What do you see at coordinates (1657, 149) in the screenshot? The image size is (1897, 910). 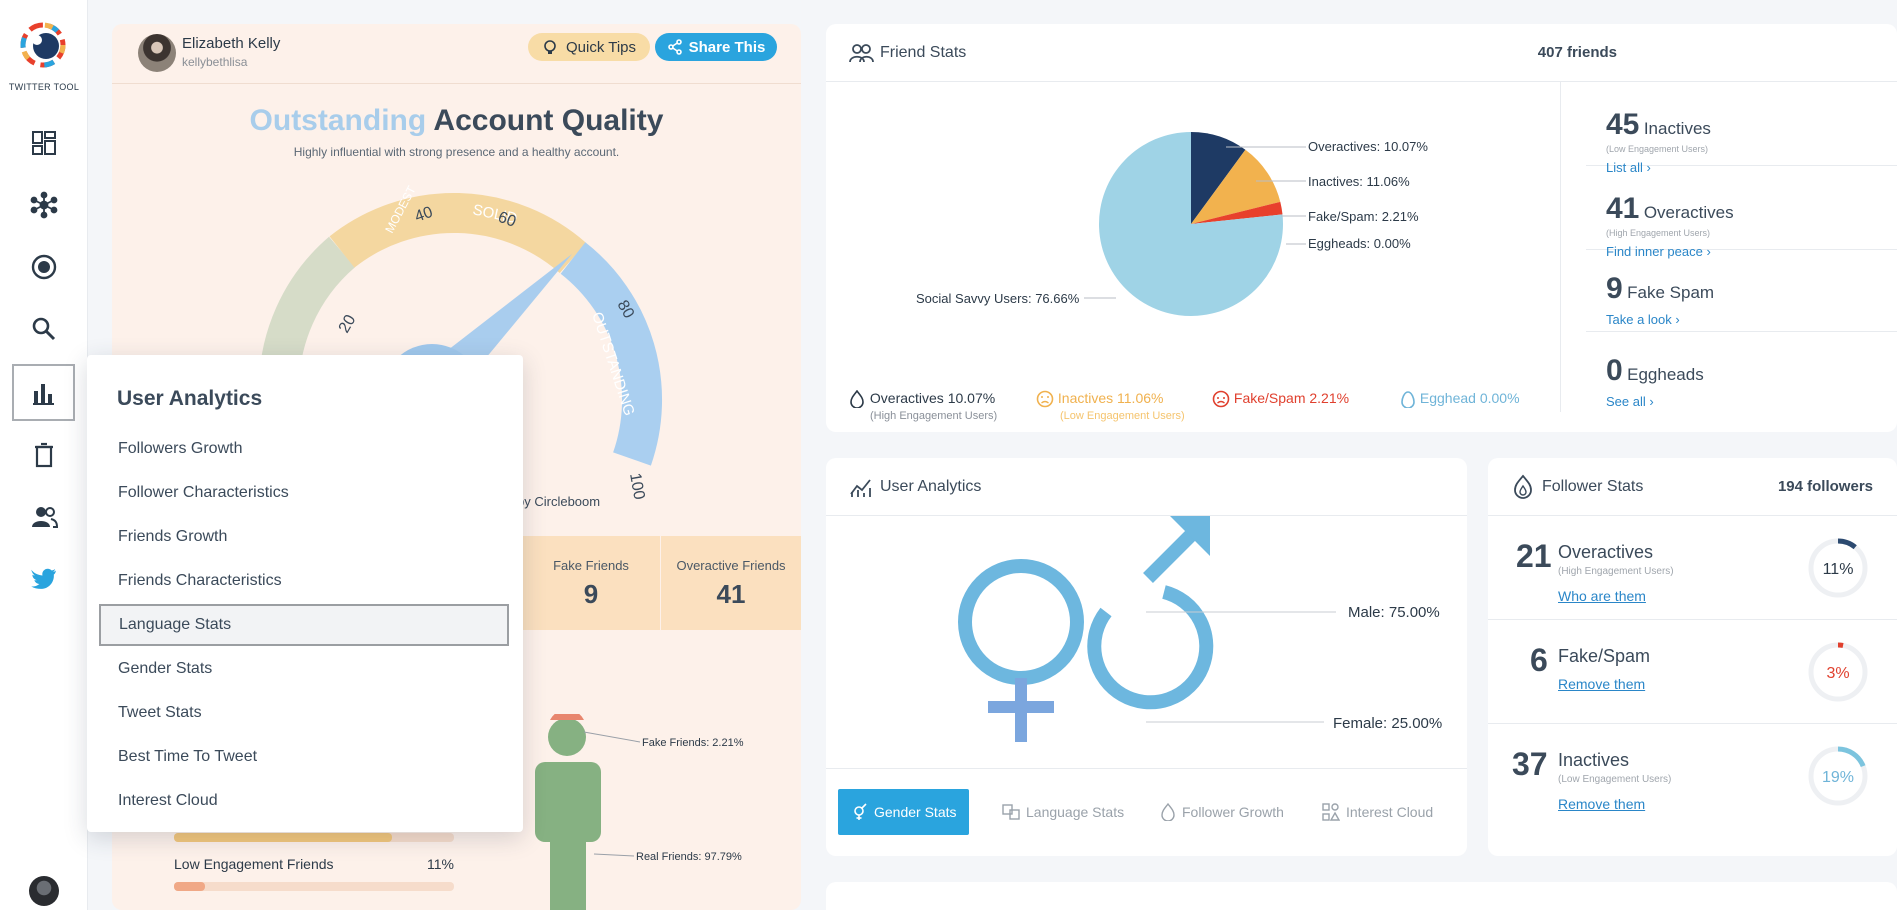 I see `side-inactives-sub: (Low Engagement Users)` at bounding box center [1657, 149].